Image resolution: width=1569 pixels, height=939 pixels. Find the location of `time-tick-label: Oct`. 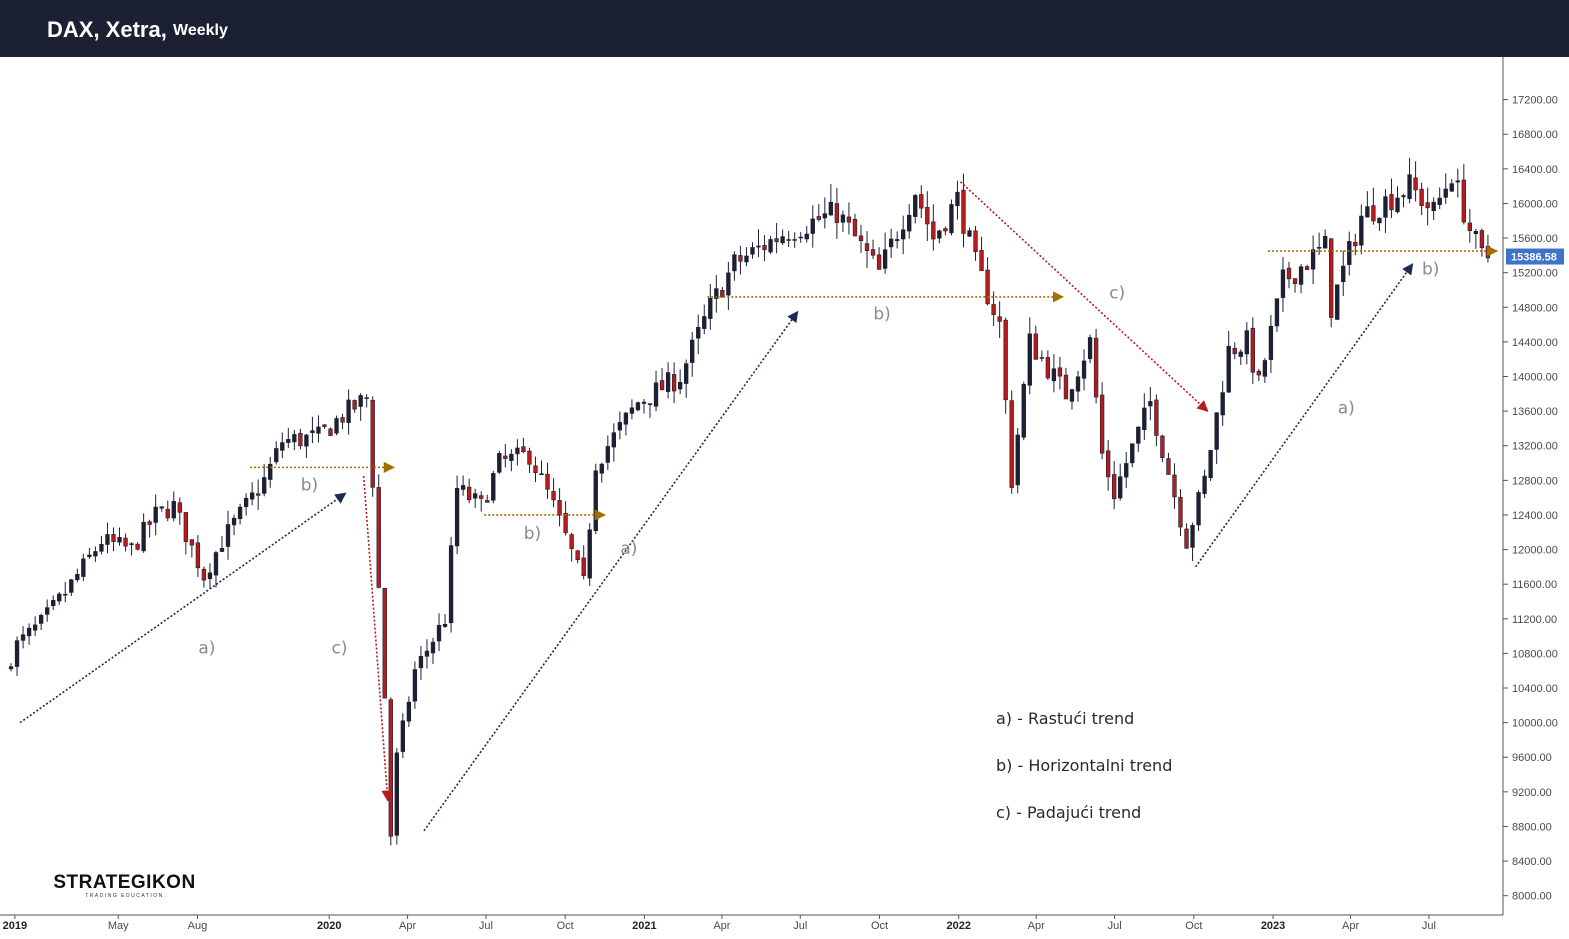

time-tick-label: Oct is located at coordinates (879, 926).